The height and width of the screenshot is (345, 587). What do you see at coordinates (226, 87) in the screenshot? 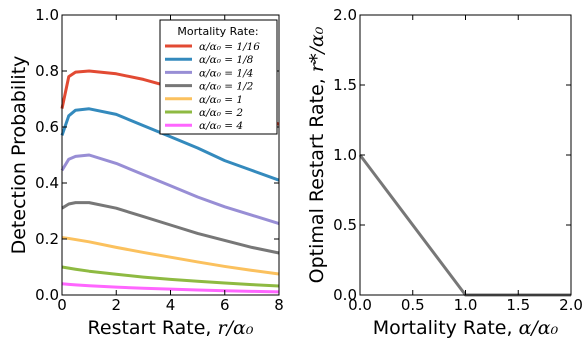
I see `legend-label-4: α/α₀ = 1/2` at bounding box center [226, 87].